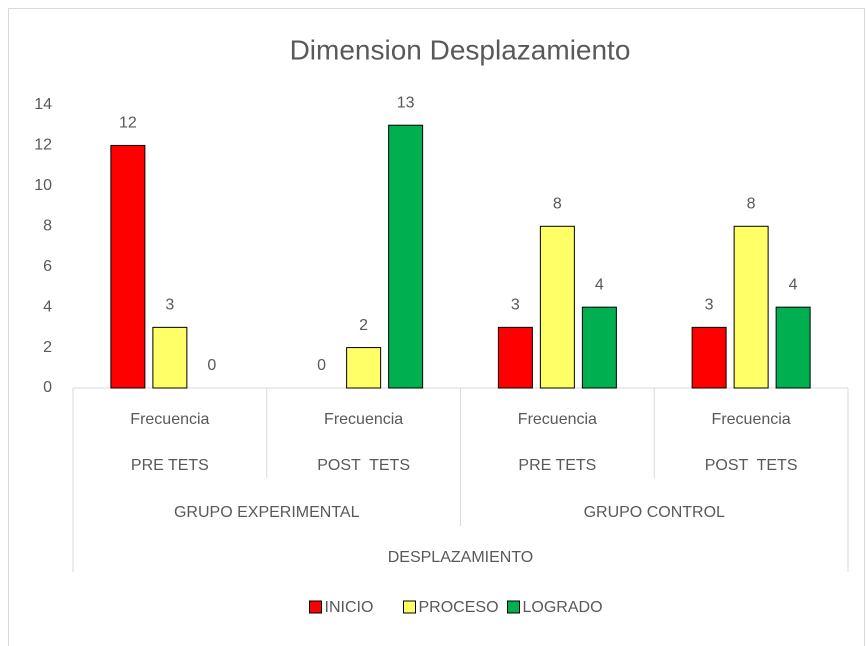 Image resolution: width=866 pixels, height=646 pixels. Describe the element at coordinates (43, 185) in the screenshot. I see `y-tick-label: 10` at that location.